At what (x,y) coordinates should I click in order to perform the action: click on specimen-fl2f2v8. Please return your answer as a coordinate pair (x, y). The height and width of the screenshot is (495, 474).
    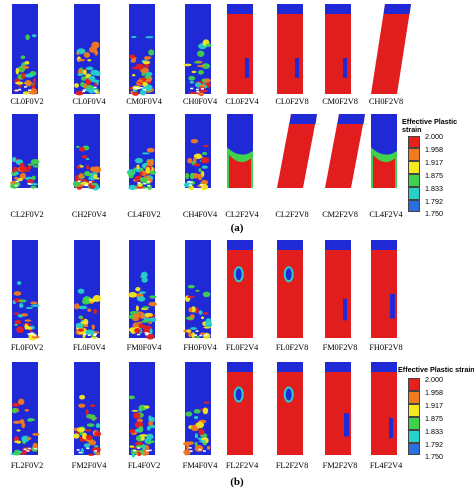
    Looking at the image, I should click on (290, 408).